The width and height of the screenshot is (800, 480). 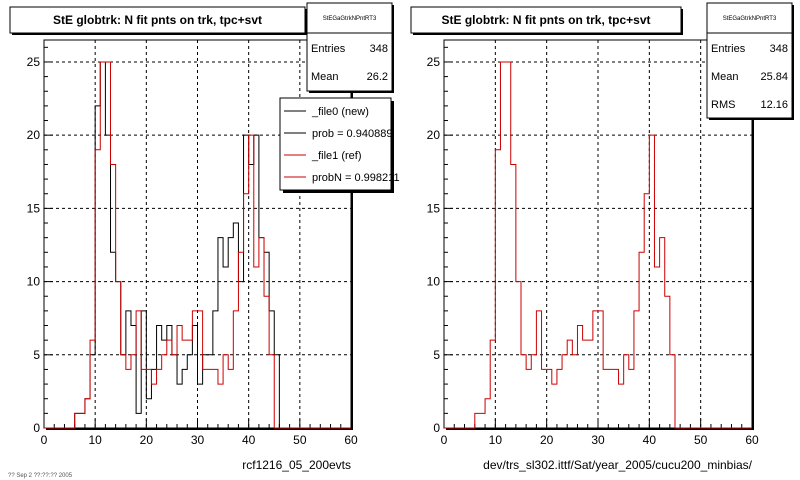 What do you see at coordinates (340, 112) in the screenshot?
I see `legend-entry-label: _file0 (new)` at bounding box center [340, 112].